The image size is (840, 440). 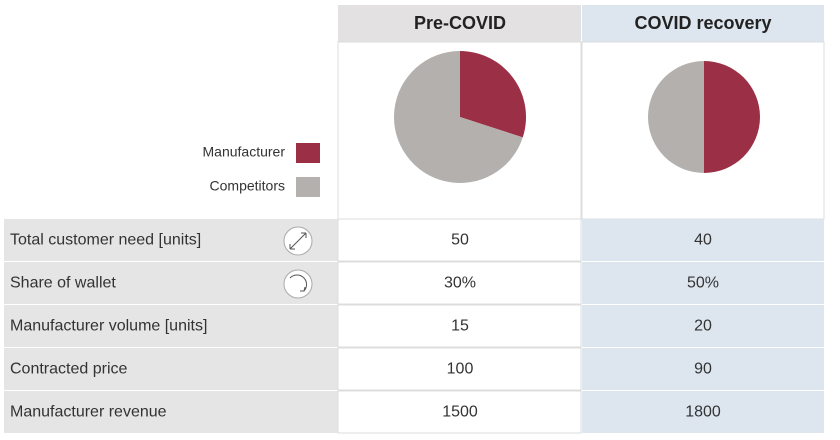 I want to click on row-label: Share of wallet, so click(x=63, y=283).